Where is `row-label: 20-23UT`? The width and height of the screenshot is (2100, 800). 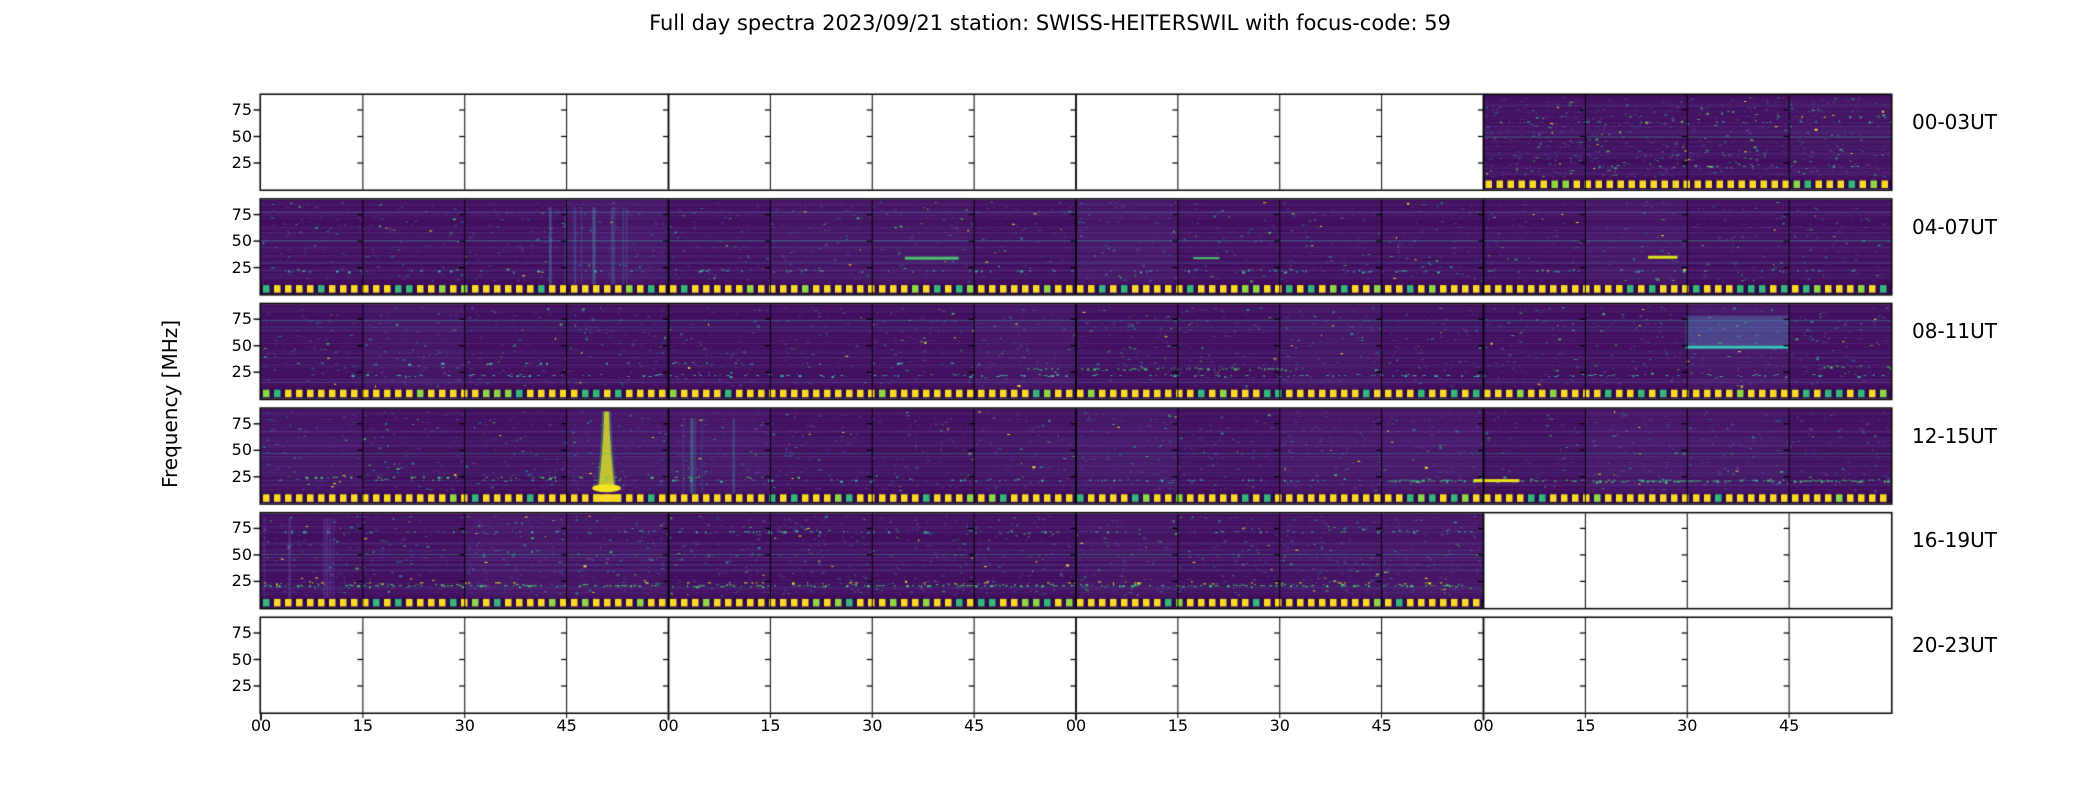
row-label: 20-23UT is located at coordinates (1954, 645).